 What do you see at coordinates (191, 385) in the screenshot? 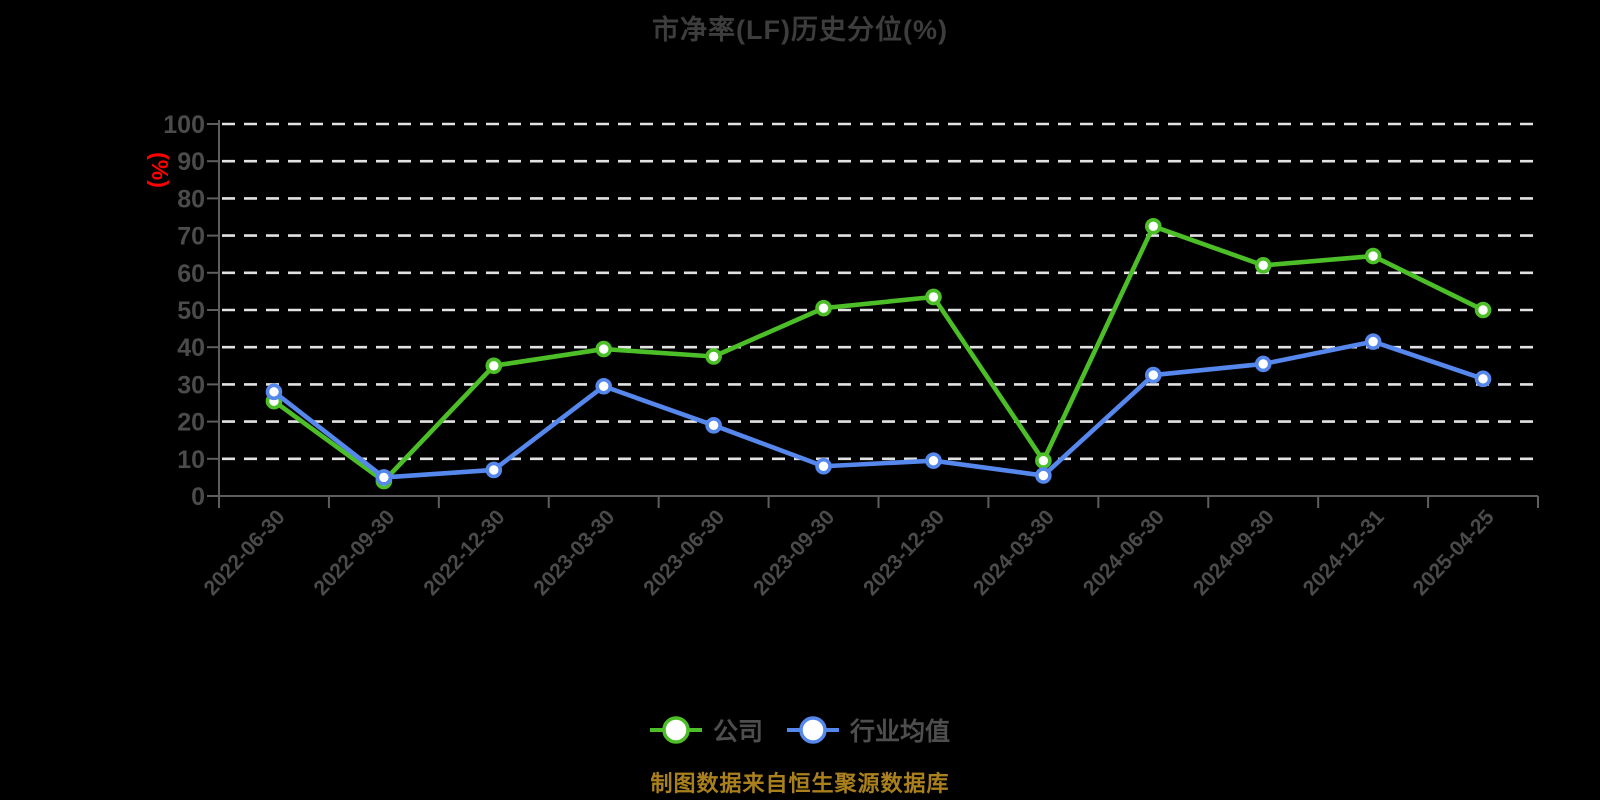
I see `y-tick-label: 30` at bounding box center [191, 385].